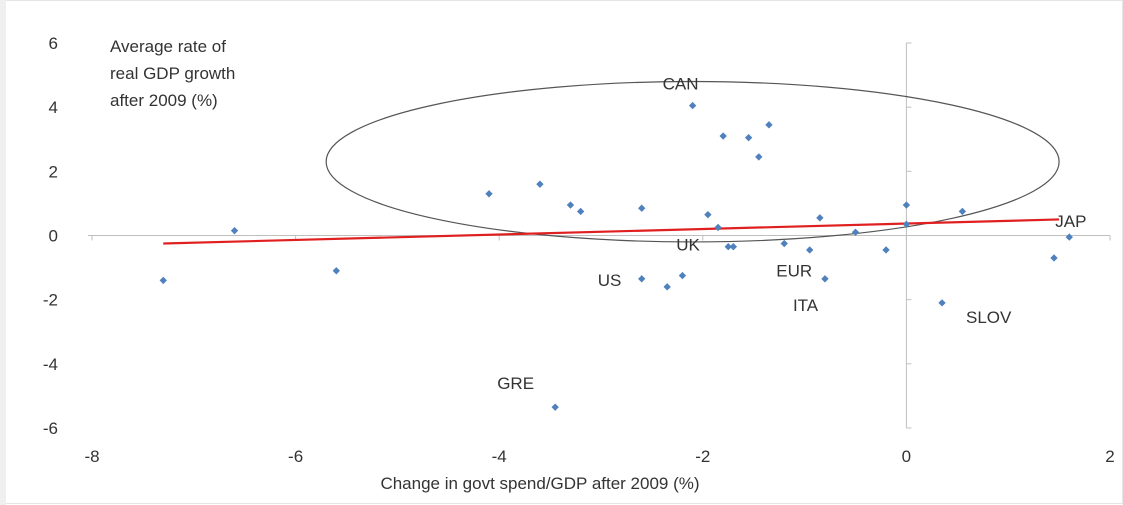  Describe the element at coordinates (50, 300) in the screenshot. I see `y-tick-label: -2` at that location.